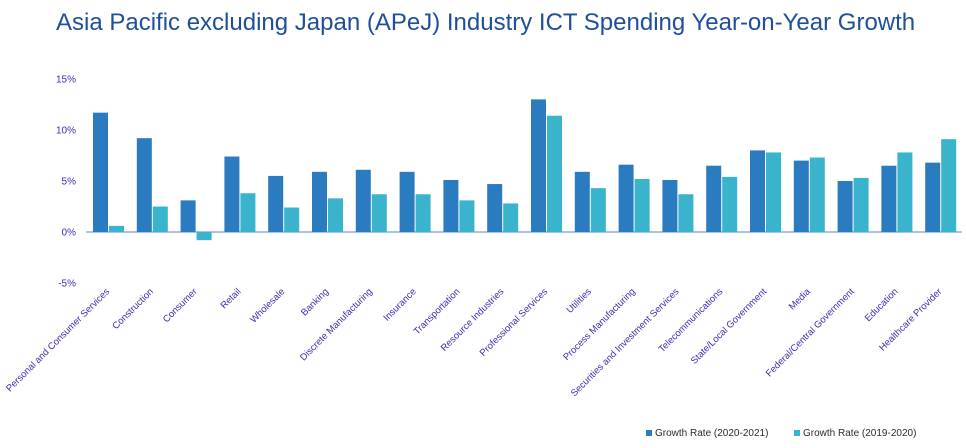 Image resolution: width=966 pixels, height=448 pixels. Describe the element at coordinates (69, 182) in the screenshot. I see `y-tick-label: 5%` at that location.